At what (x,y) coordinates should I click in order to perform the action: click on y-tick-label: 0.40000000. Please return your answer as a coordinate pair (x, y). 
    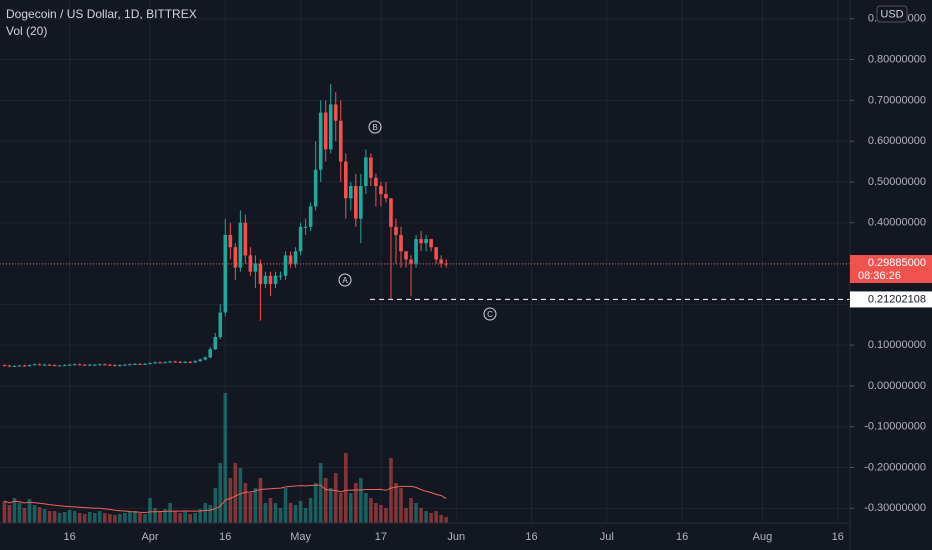
    Looking at the image, I should click on (897, 223).